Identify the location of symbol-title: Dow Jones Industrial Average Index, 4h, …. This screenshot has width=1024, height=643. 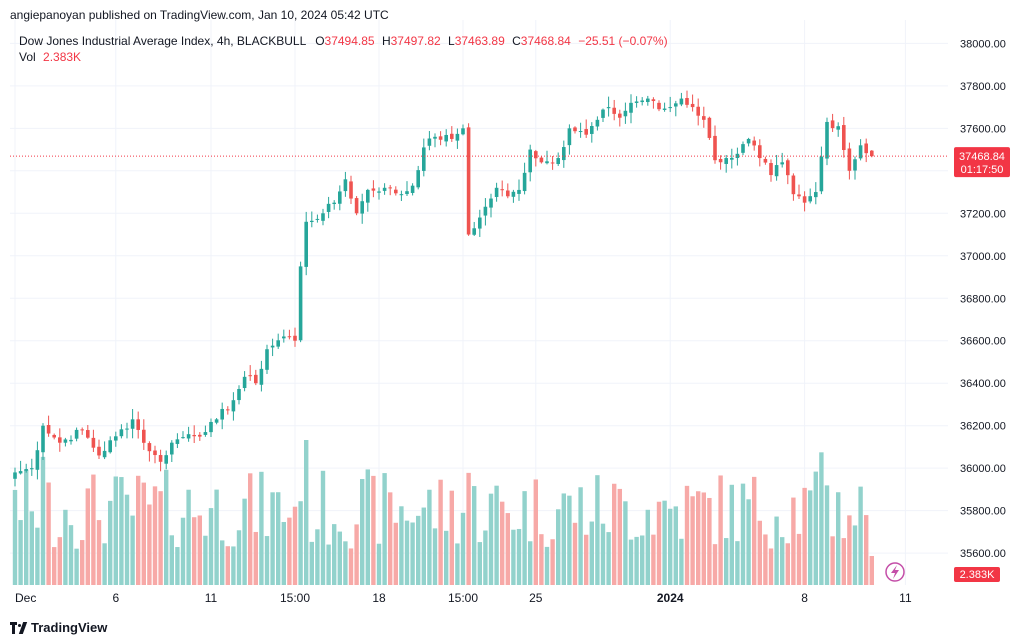
(162, 41).